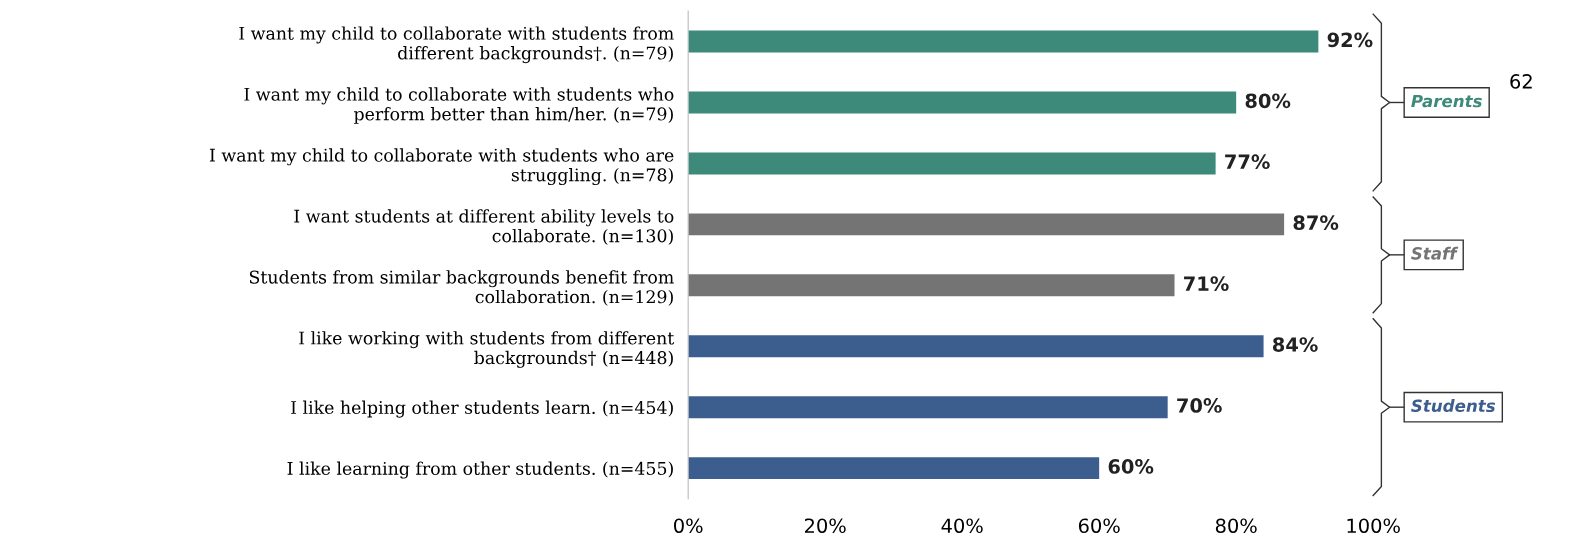 The image size is (1593, 554). I want to click on text: Parents, so click(1446, 101).